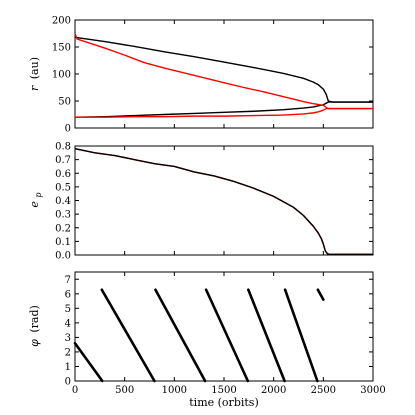 The image size is (415, 415). What do you see at coordinates (34, 68) in the screenshot?
I see `radius-panel-ylabel-unit: (au)` at bounding box center [34, 68].